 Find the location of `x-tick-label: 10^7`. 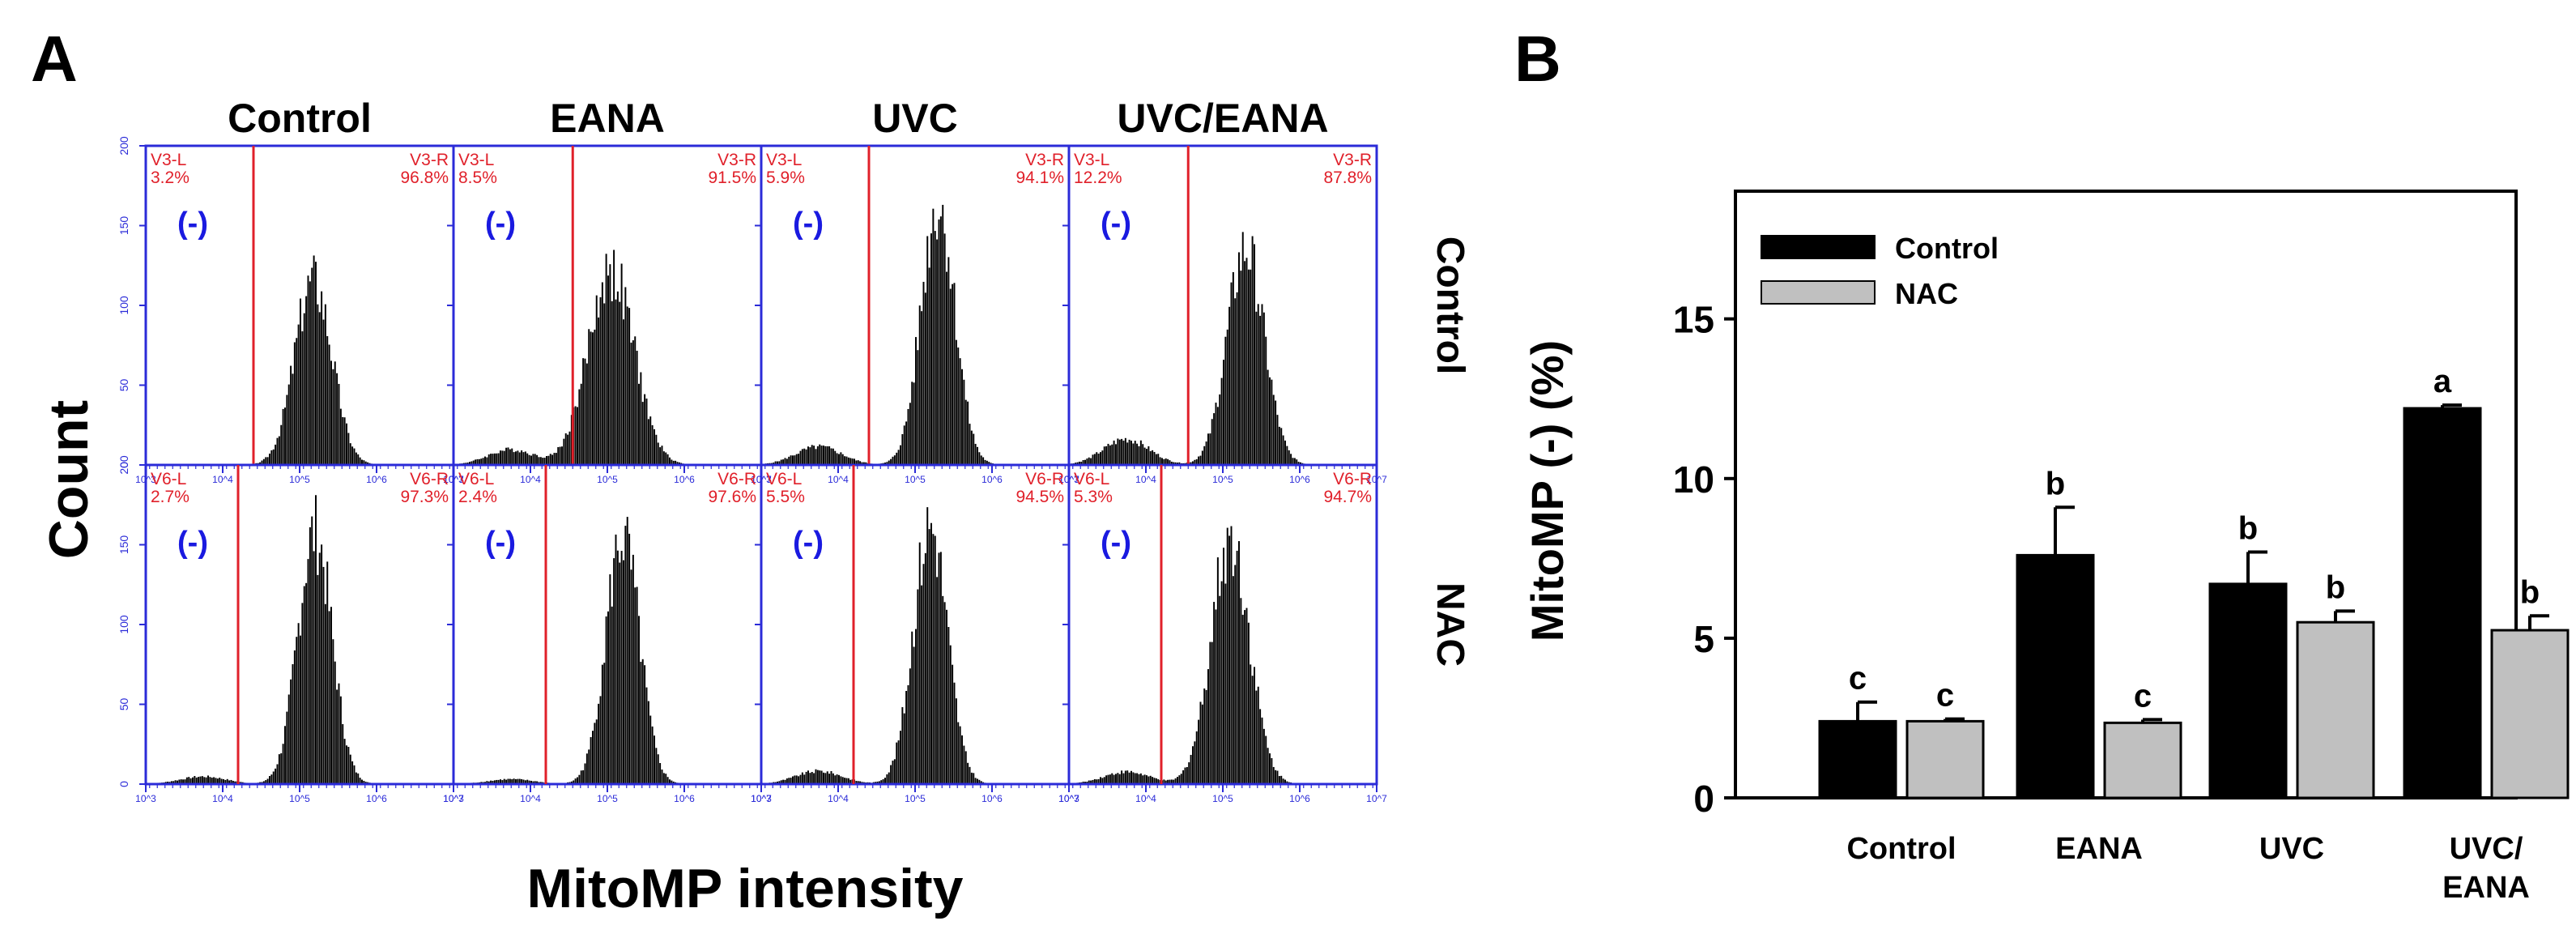

x-tick-label: 10^7 is located at coordinates (1376, 798).